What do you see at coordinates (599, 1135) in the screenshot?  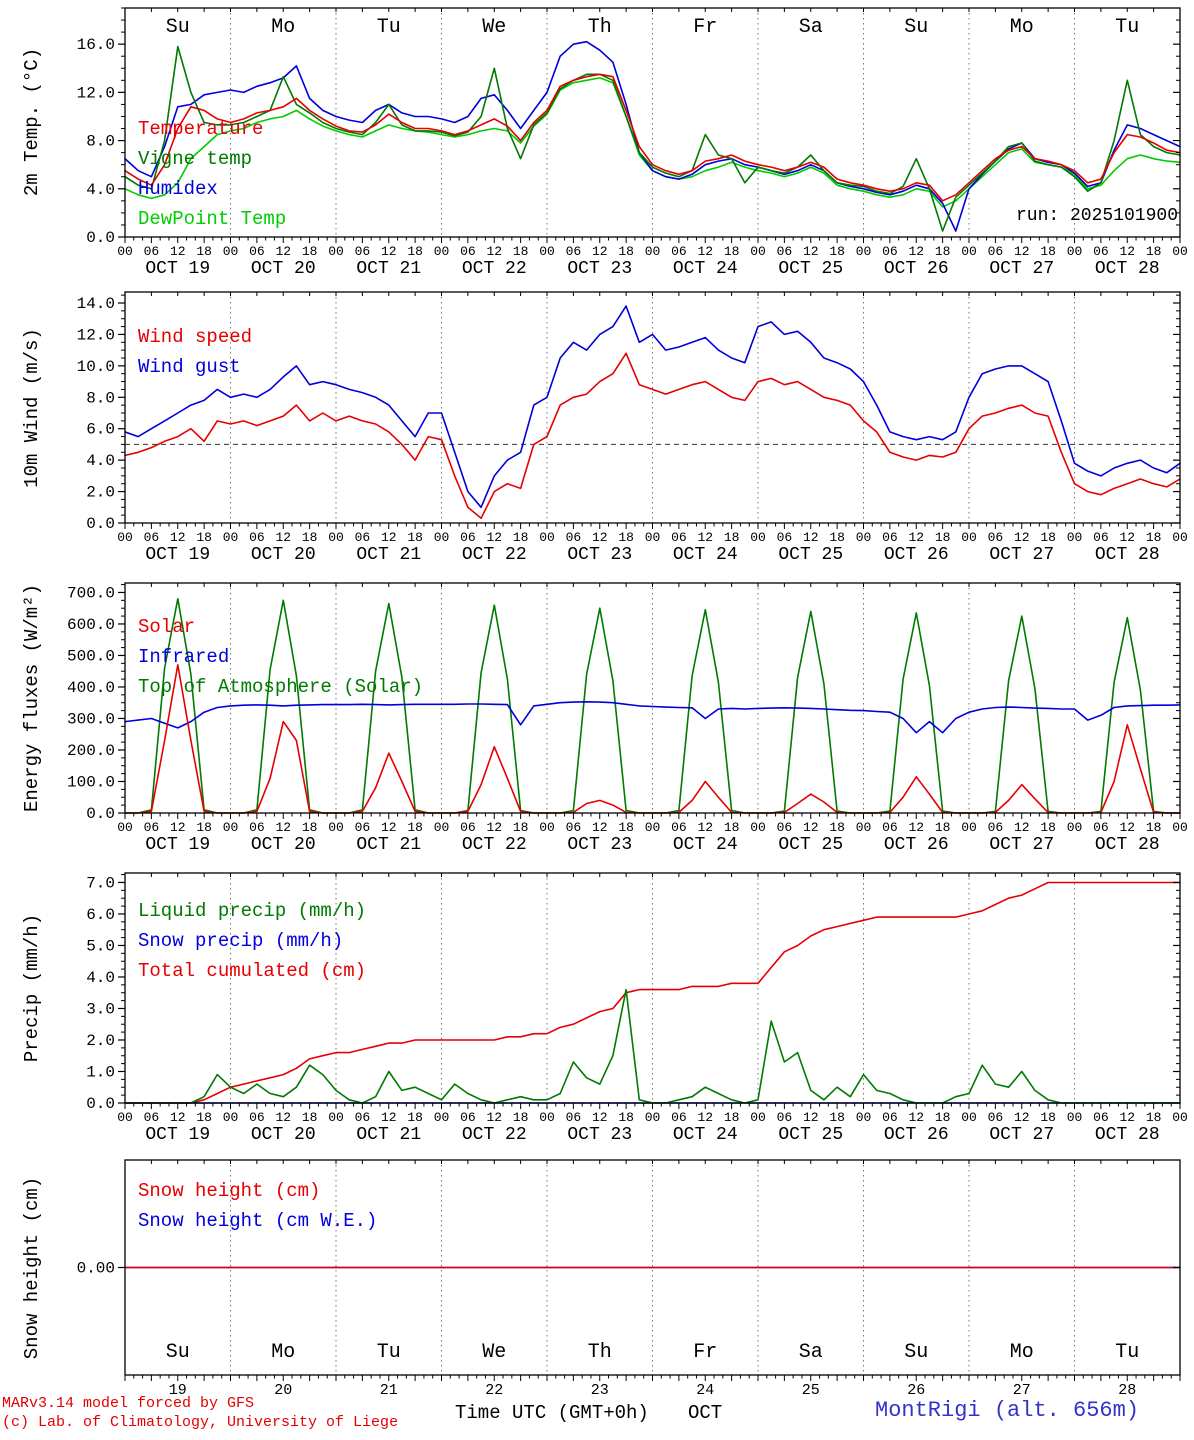 I see `date-label: OCT 23` at bounding box center [599, 1135].